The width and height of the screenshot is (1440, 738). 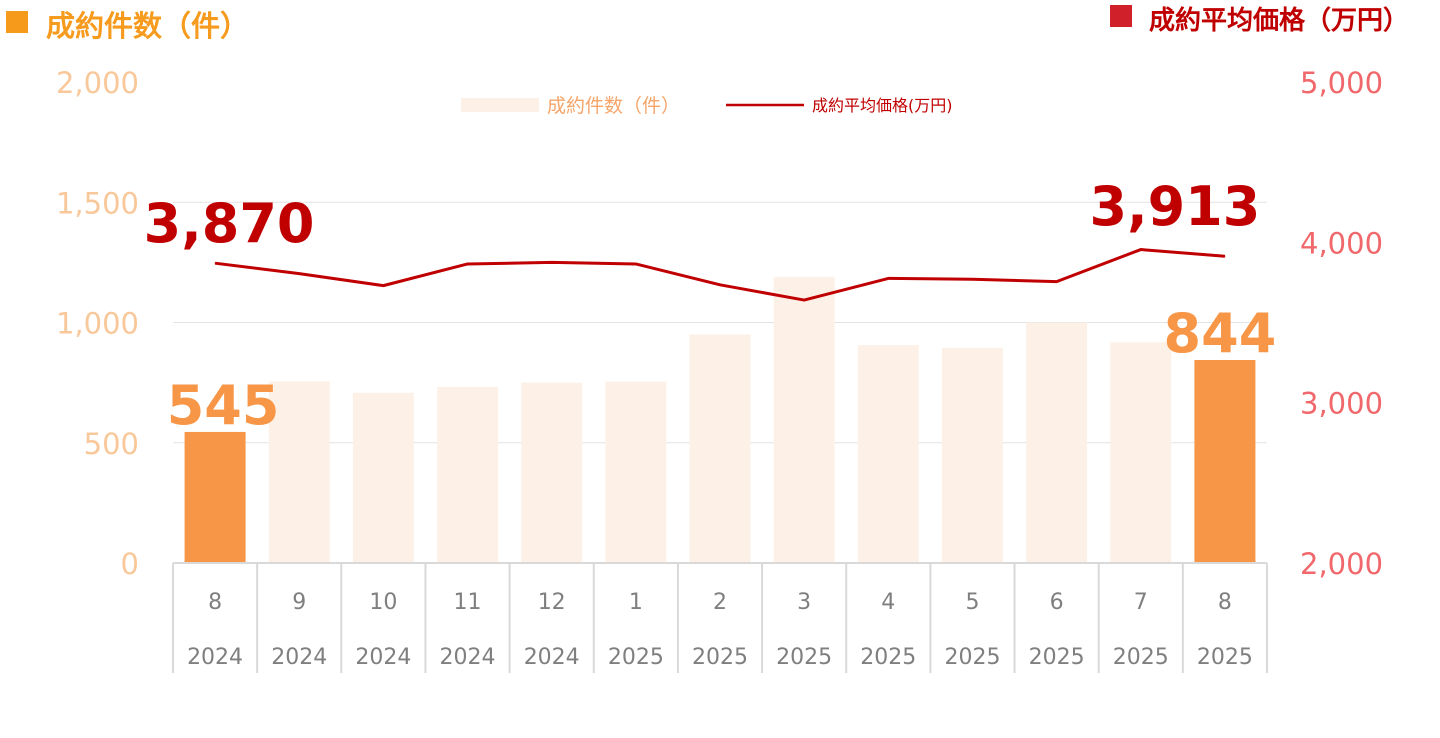 I want to click on right-axis-title-square, so click(x=1121, y=16).